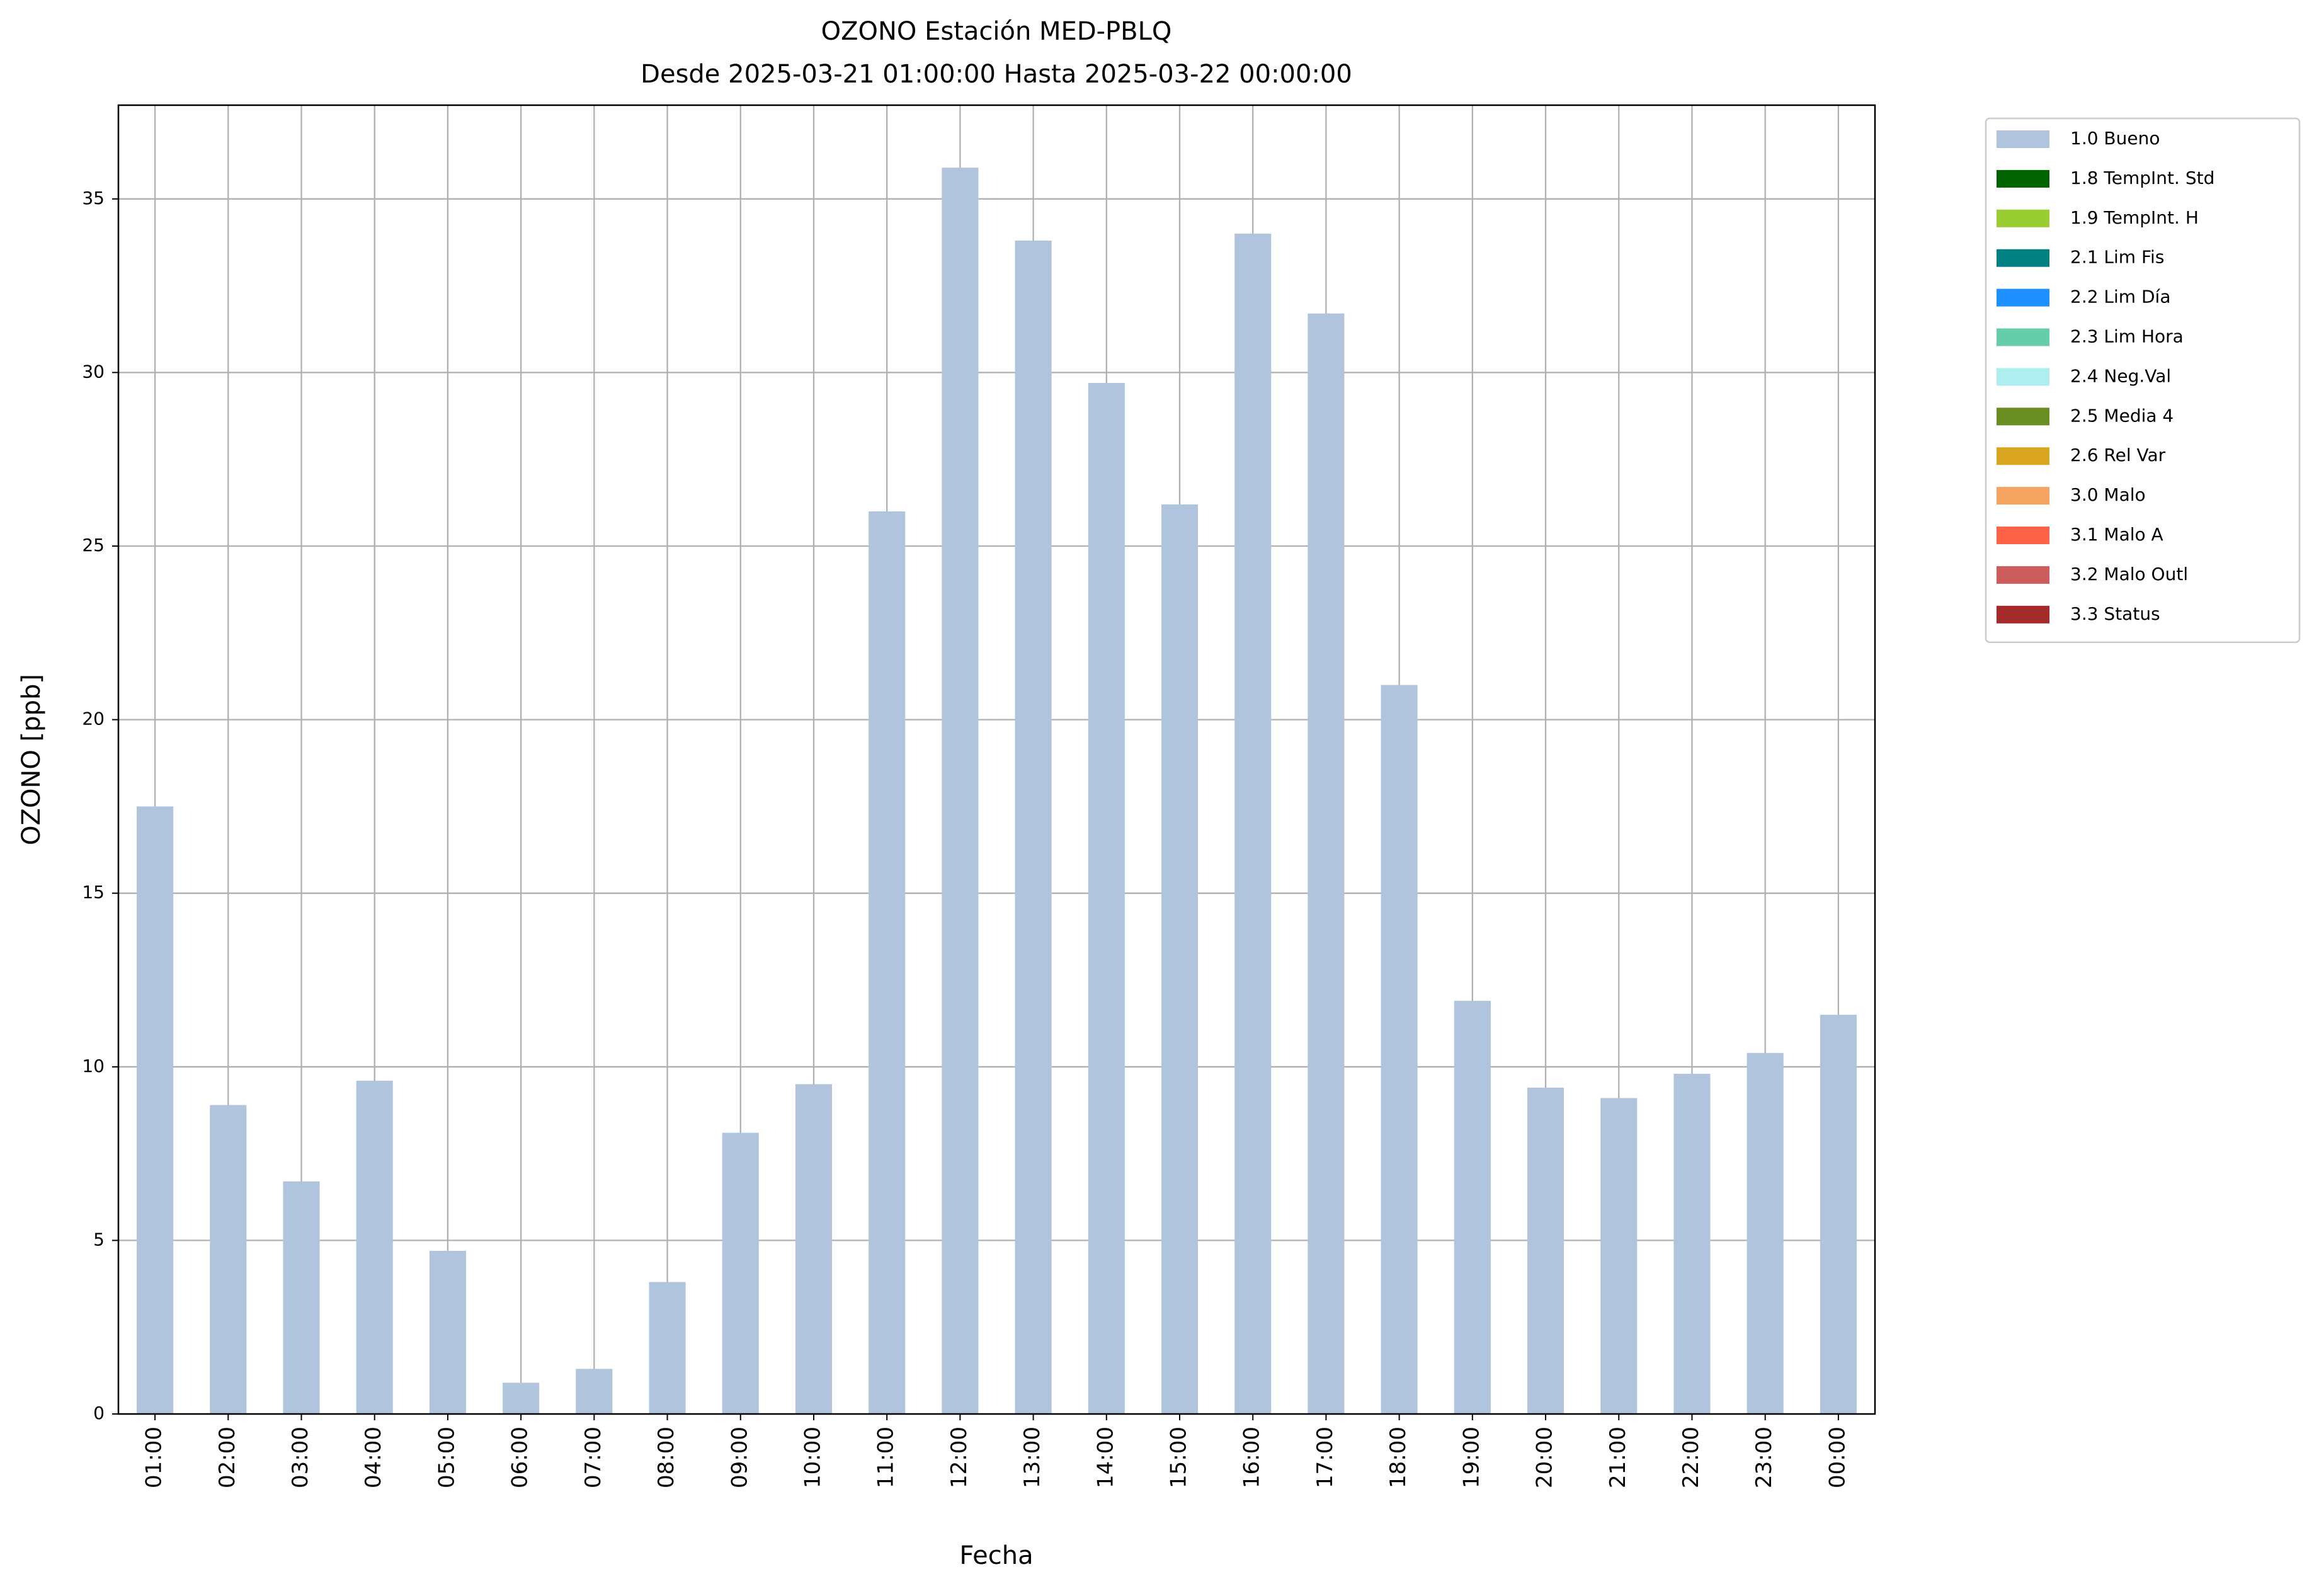 Image resolution: width=2319 pixels, height=1596 pixels. Describe the element at coordinates (1471, 1457) in the screenshot. I see `x-tick-label: 19:00` at that location.